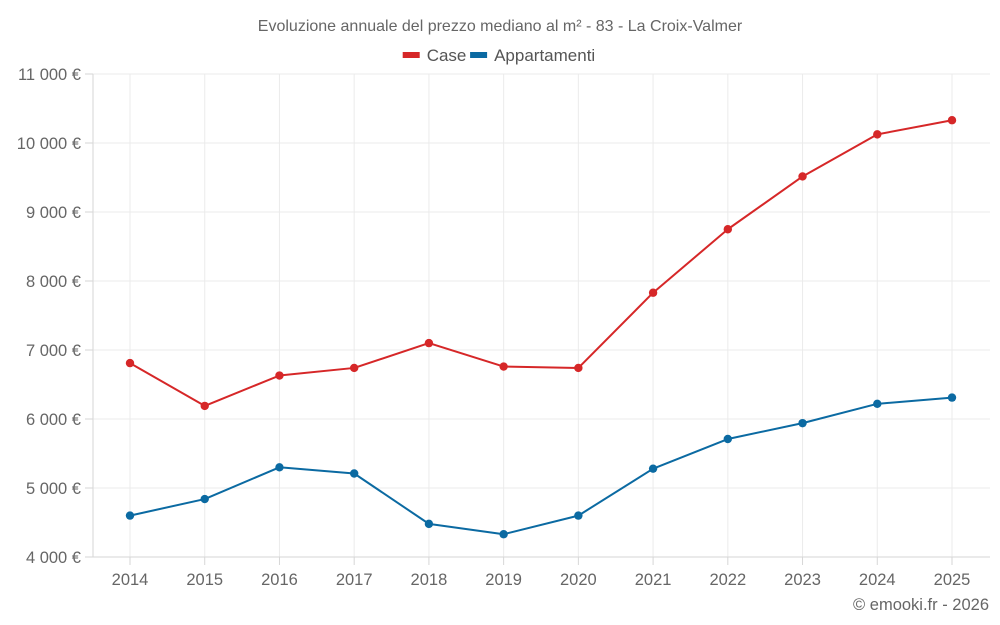 This screenshot has width=1000, height=625. I want to click on y-tick-label: 7 000 €, so click(53, 351).